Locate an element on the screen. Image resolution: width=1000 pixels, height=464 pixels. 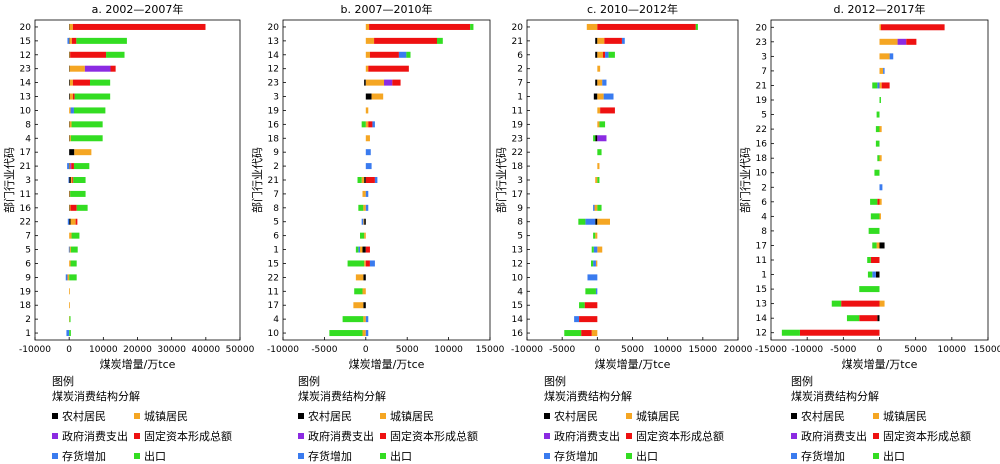
legend-items: 农村居民 城镇居民 政府消费支出 固定资本形成总额 存货增加 出口 is located at coordinates (895, 436).